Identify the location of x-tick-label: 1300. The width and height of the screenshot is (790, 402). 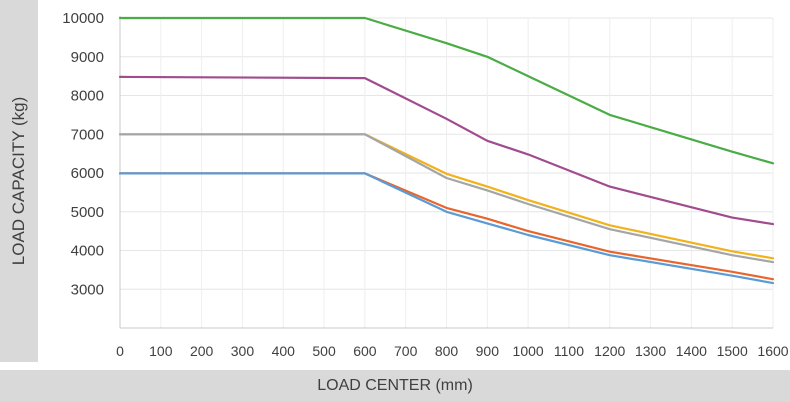
(650, 351).